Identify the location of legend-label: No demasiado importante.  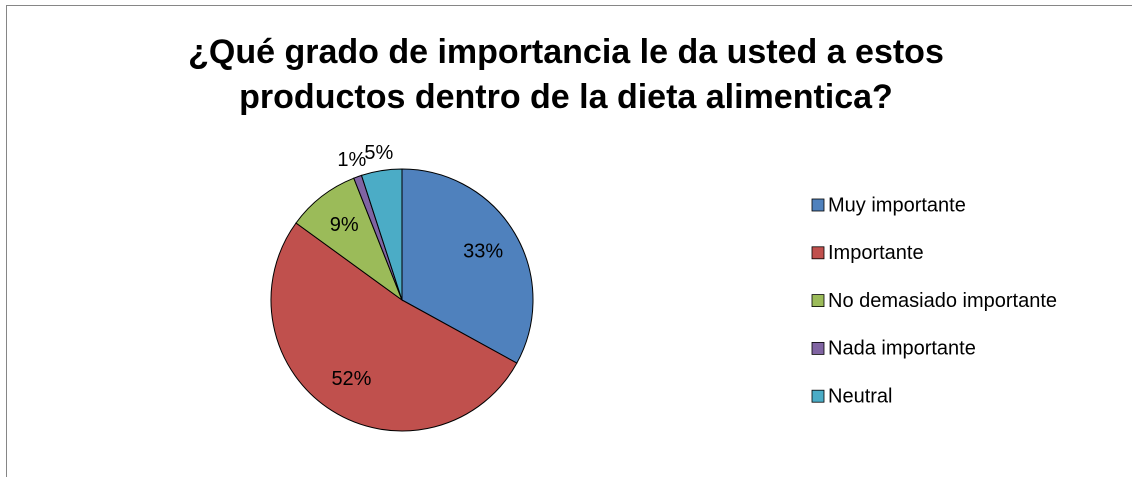
(942, 301).